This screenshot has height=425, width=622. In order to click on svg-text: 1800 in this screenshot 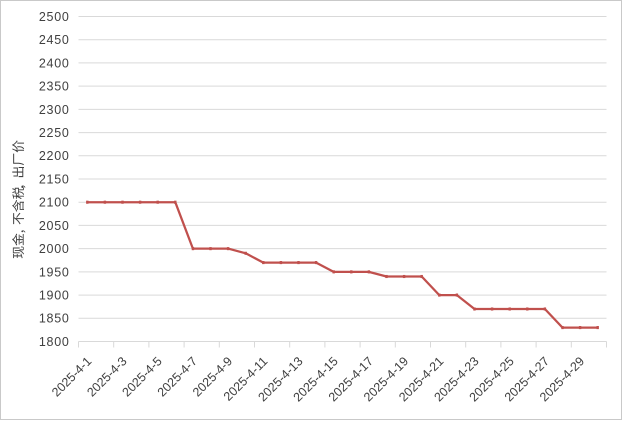, I will do `click(54, 342)`.